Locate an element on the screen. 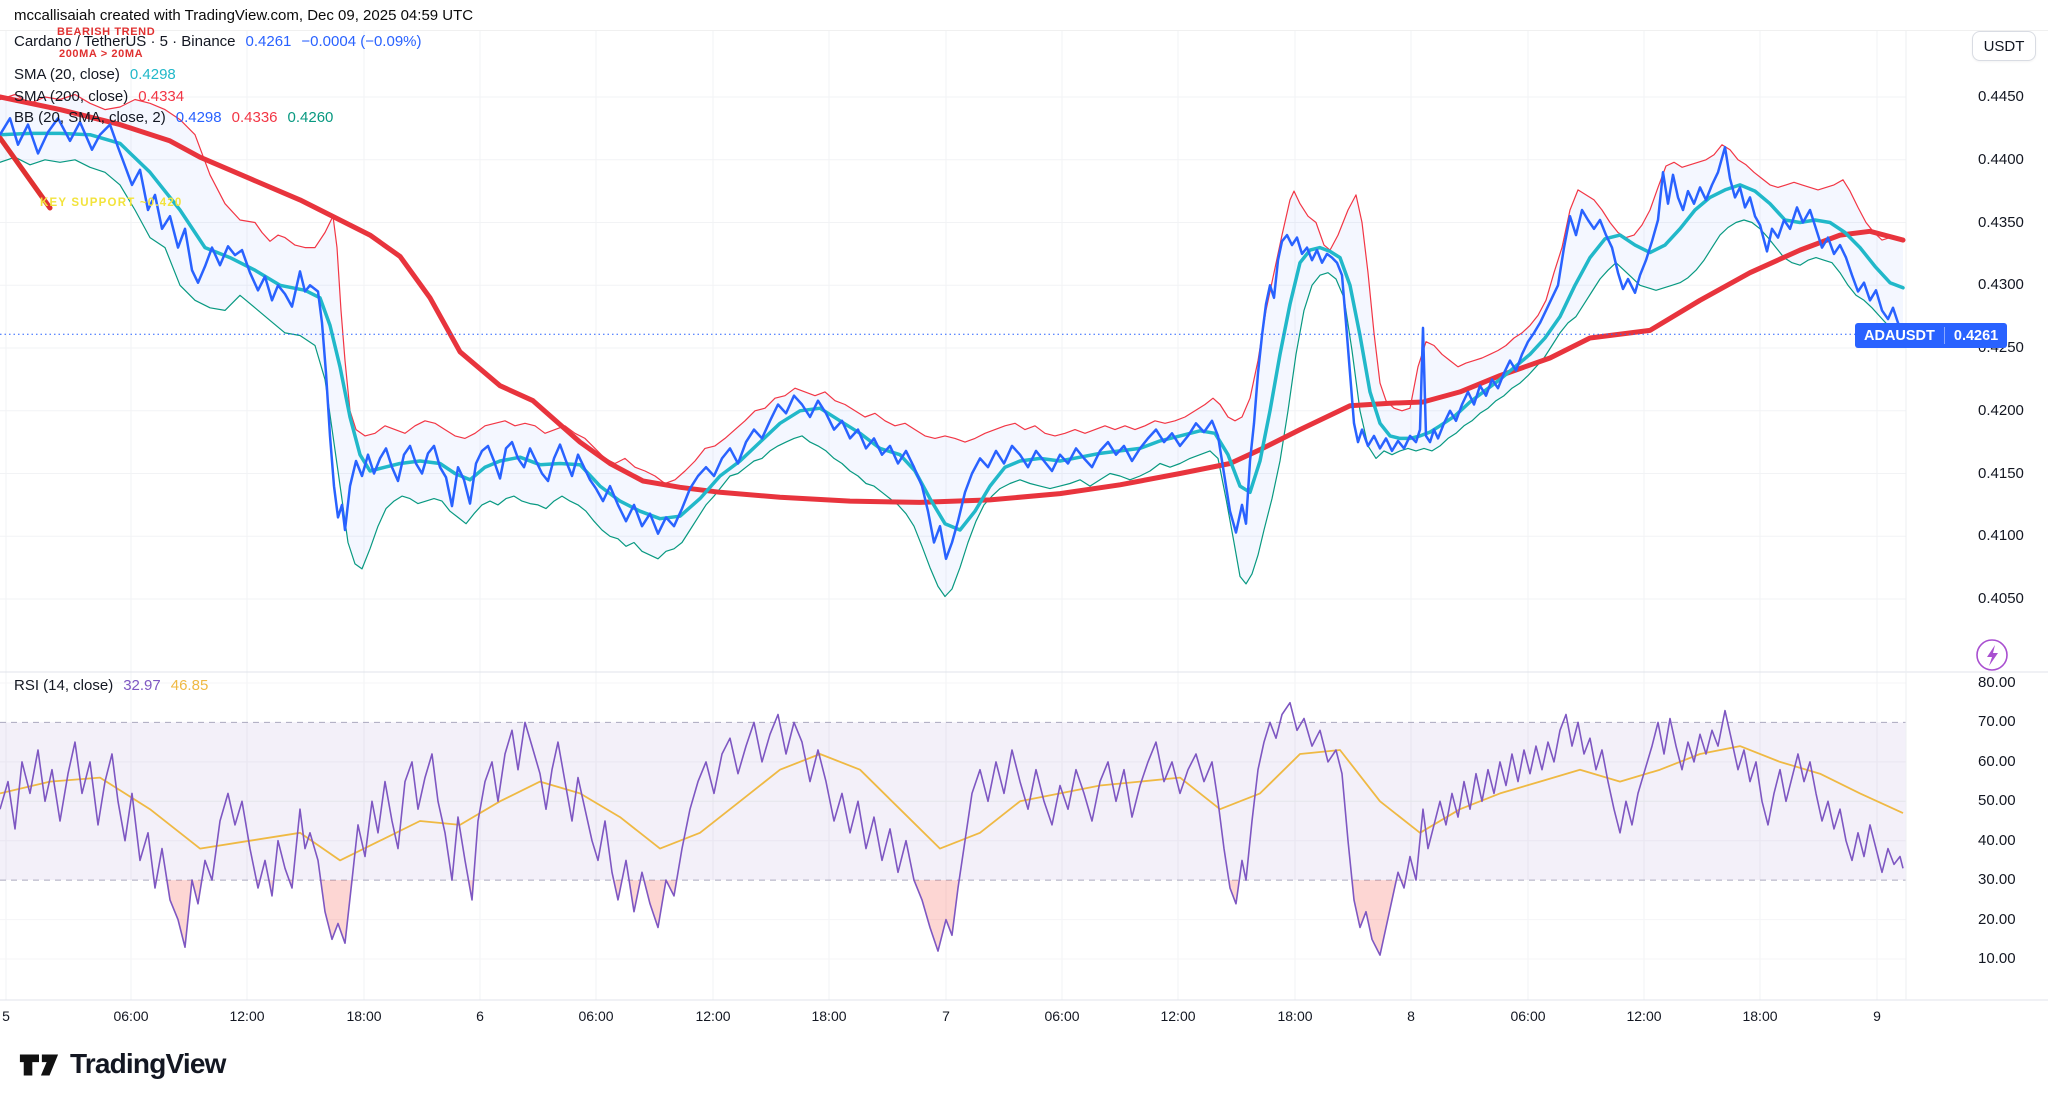  bb-basis-value: 0.4298 is located at coordinates (198, 117).